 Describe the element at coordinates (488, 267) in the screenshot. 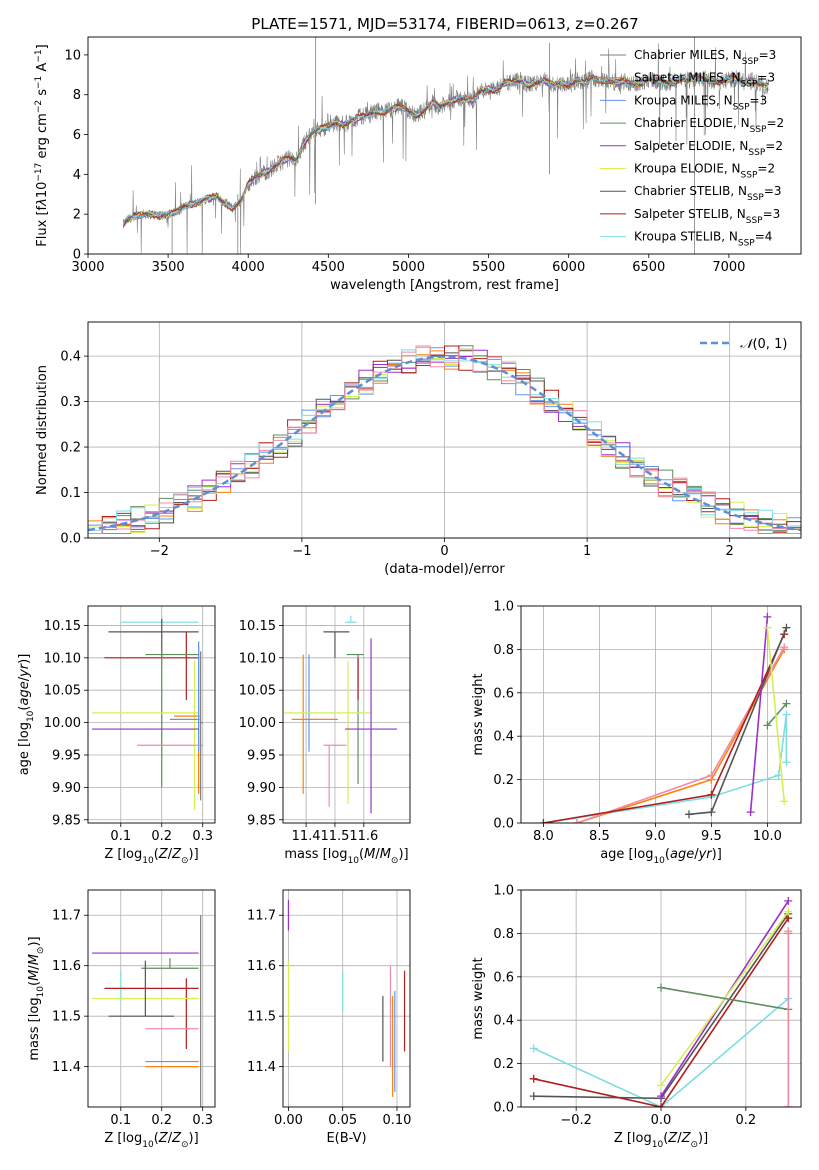

I see `x-tick-label: 5500` at that location.